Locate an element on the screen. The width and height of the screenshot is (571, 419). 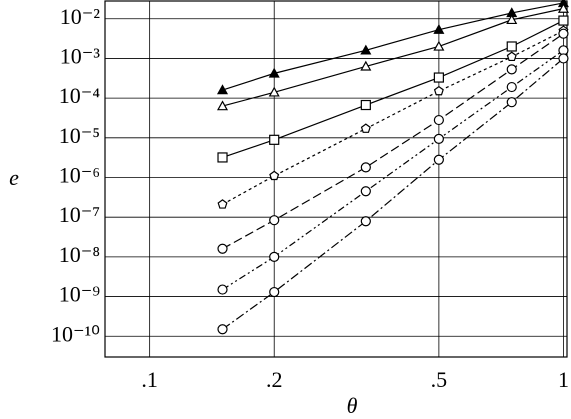
y-tick-label: 10⁻² is located at coordinates (80, 16).